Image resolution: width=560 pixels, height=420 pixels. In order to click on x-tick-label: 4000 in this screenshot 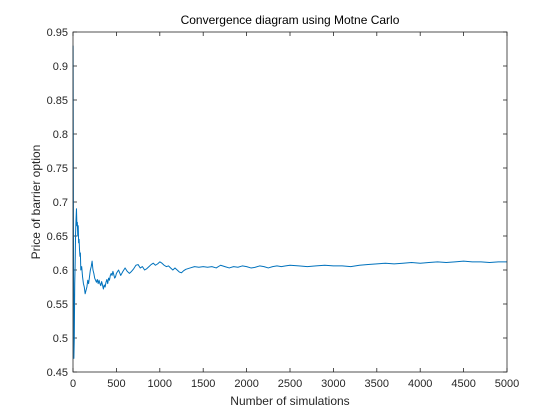, I will do `click(420, 384)`.